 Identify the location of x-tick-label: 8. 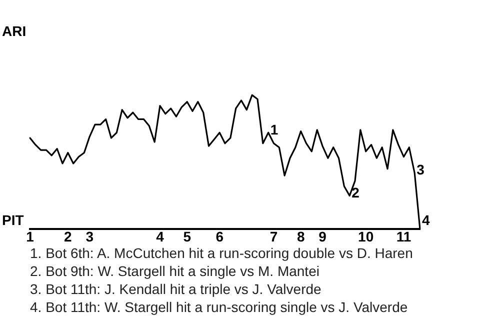
(300, 236).